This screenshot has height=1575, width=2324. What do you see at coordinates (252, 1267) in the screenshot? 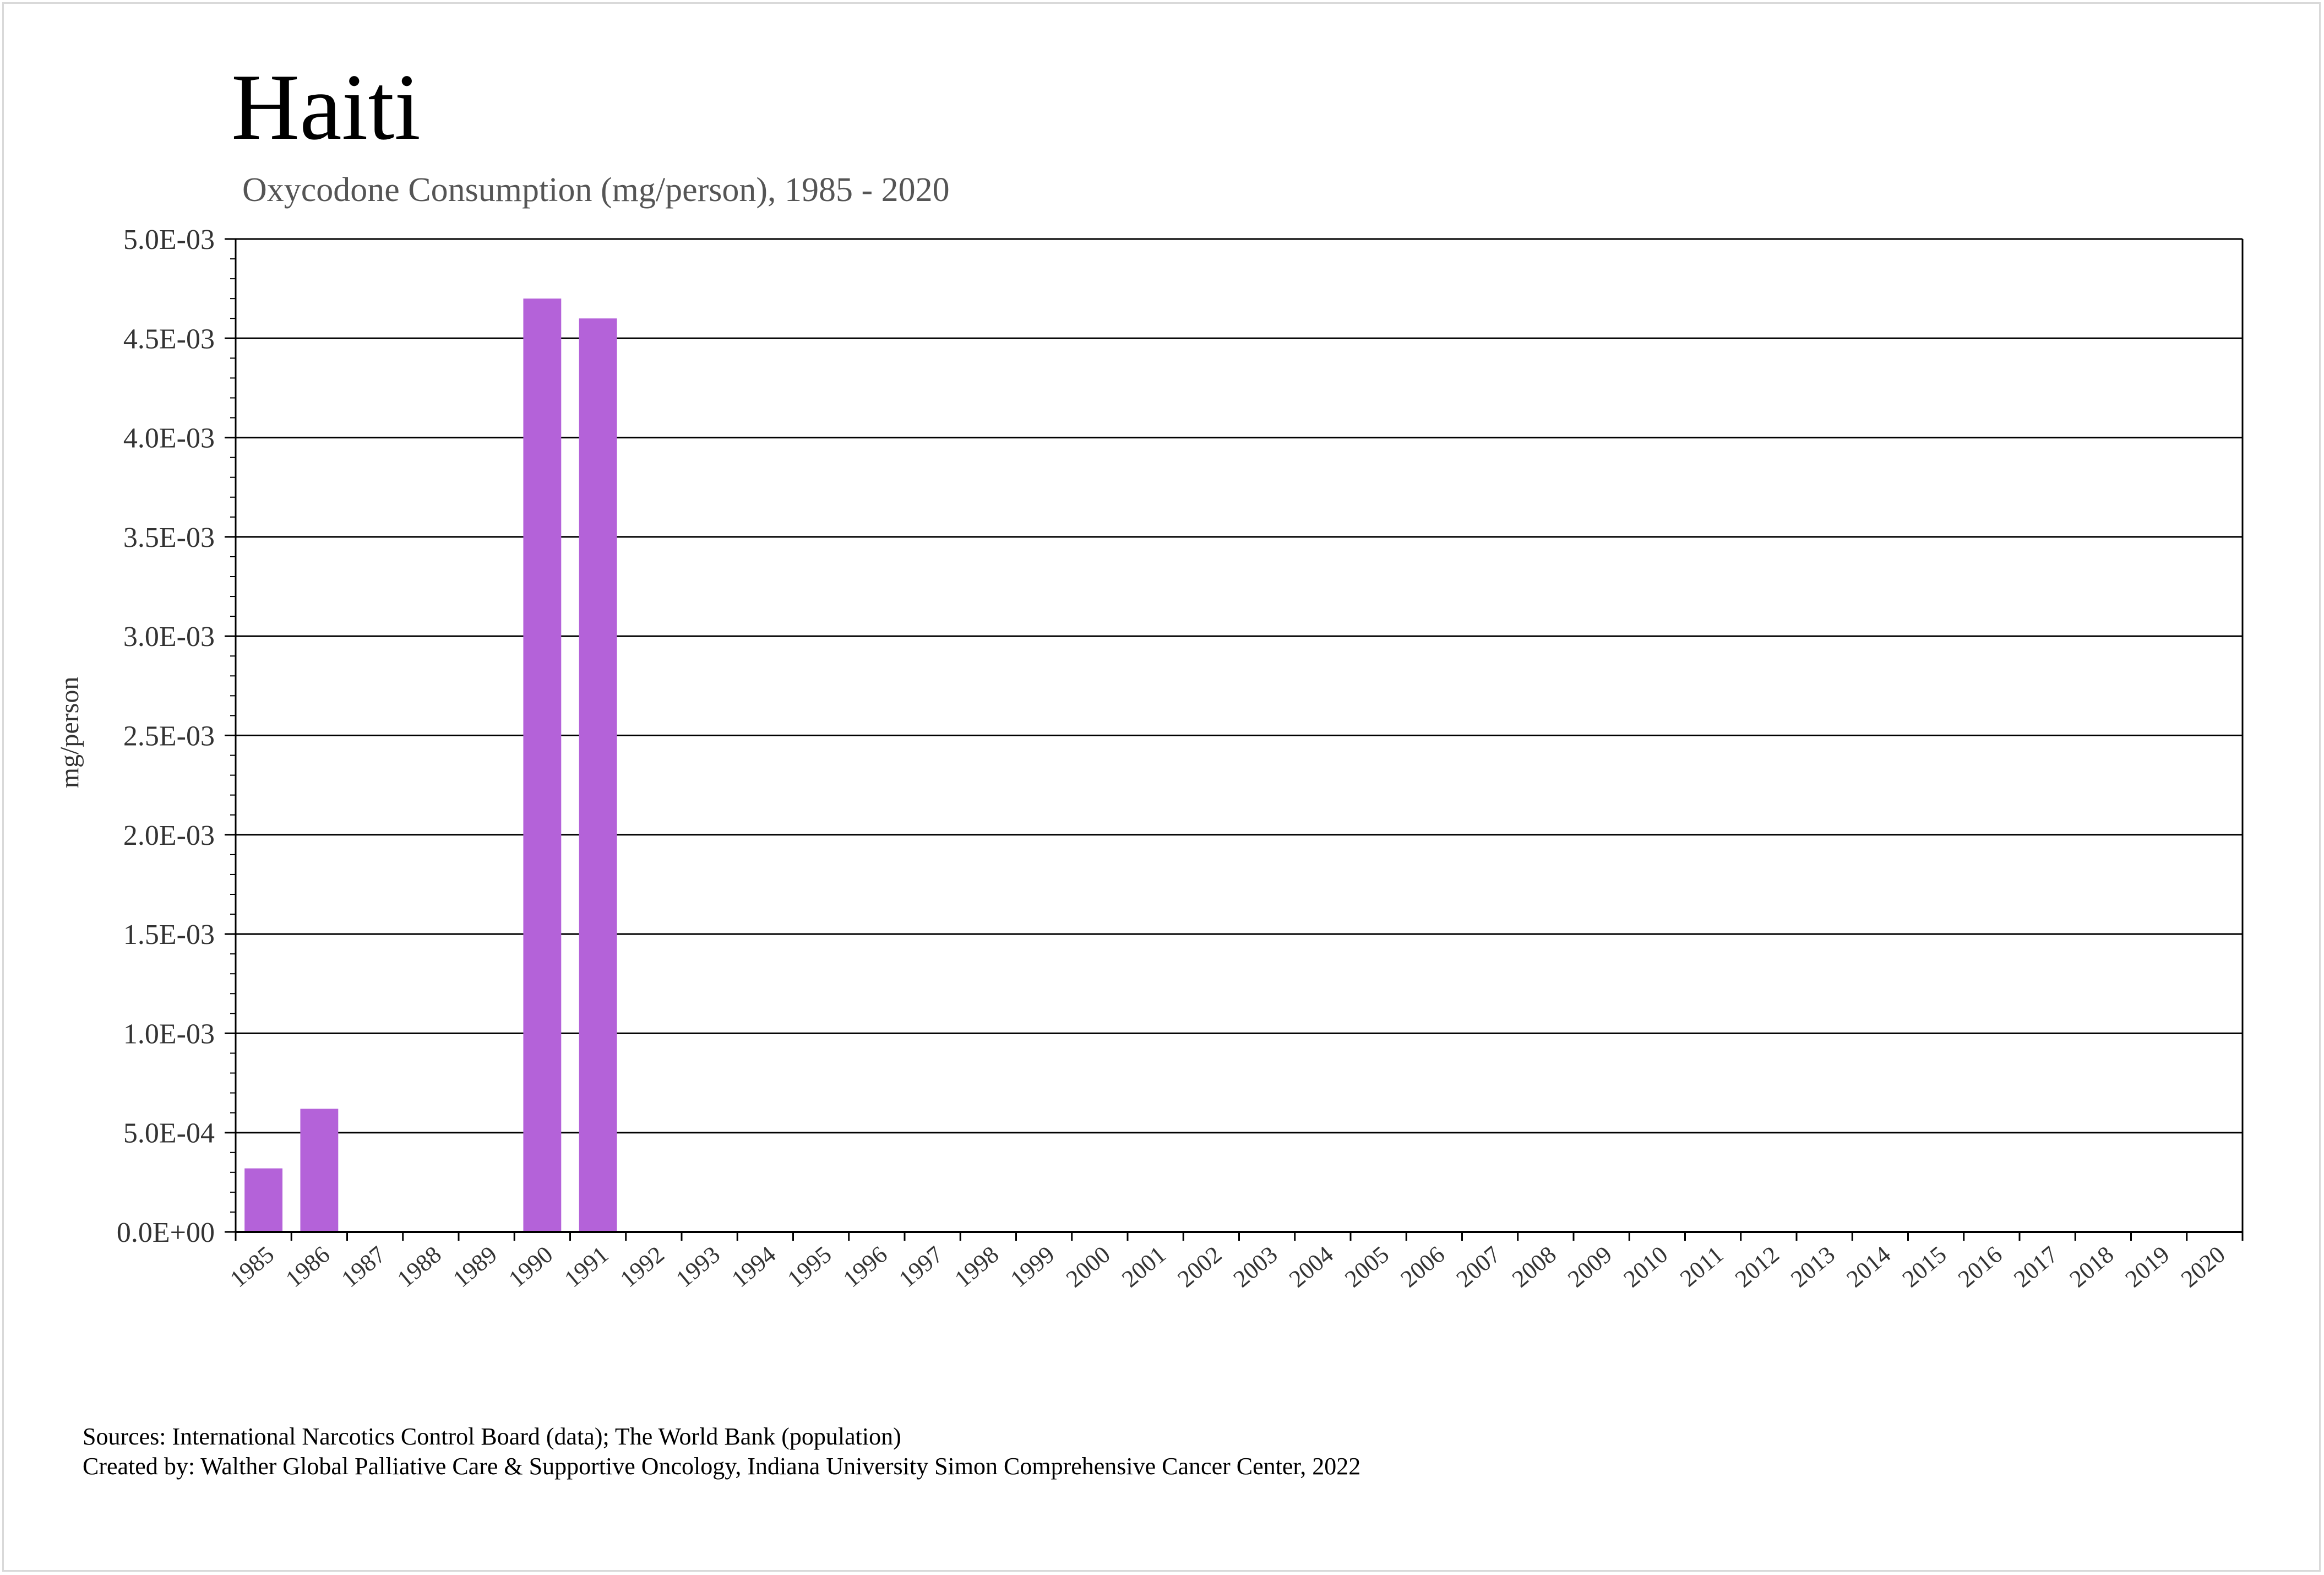
I see `x-tick-label: 1985` at bounding box center [252, 1267].